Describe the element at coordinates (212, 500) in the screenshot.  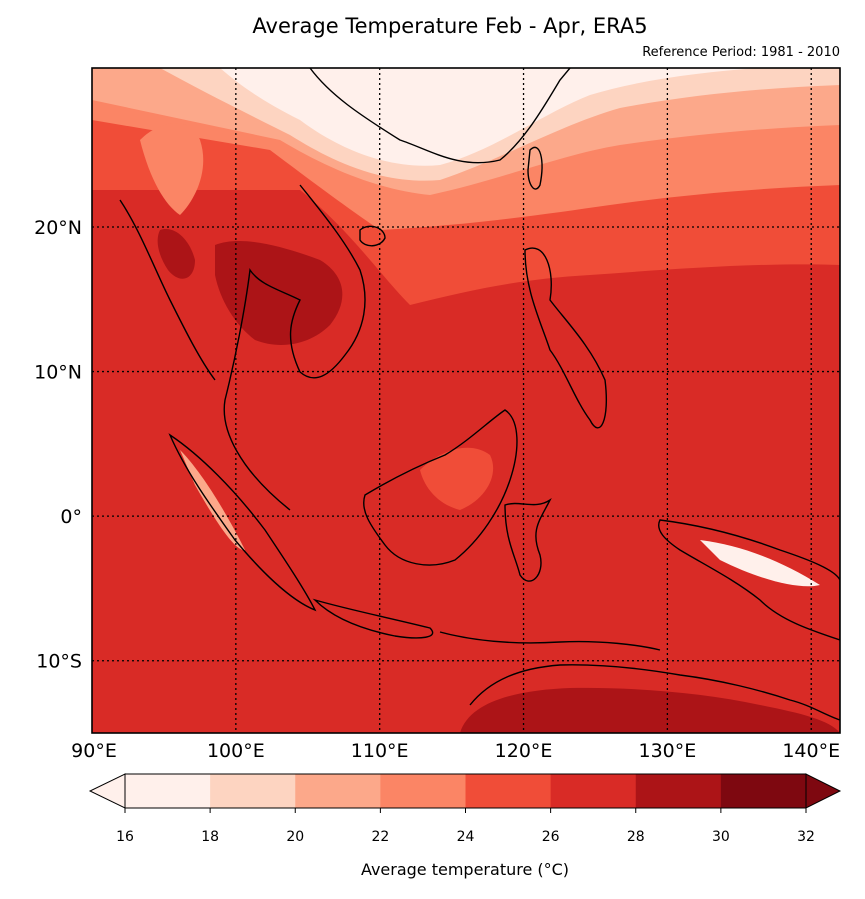
I see `sumatra-highlands` at that location.